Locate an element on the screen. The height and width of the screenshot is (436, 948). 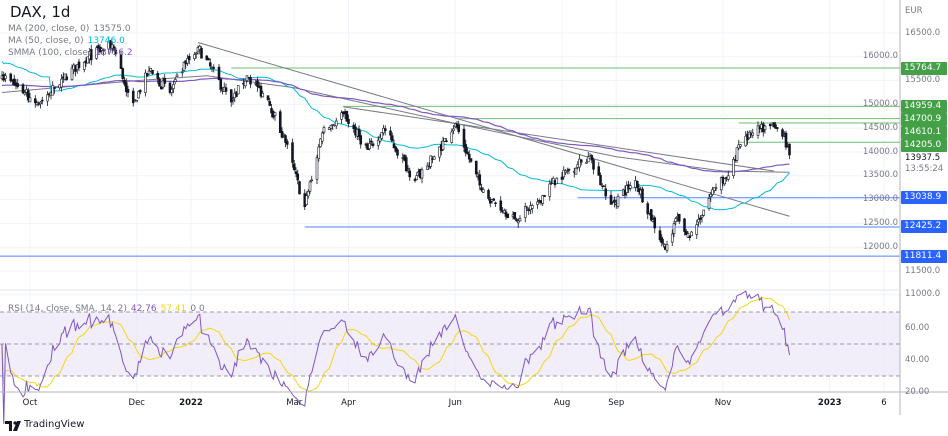
level-price-label: 12425.2 is located at coordinates (924, 227).